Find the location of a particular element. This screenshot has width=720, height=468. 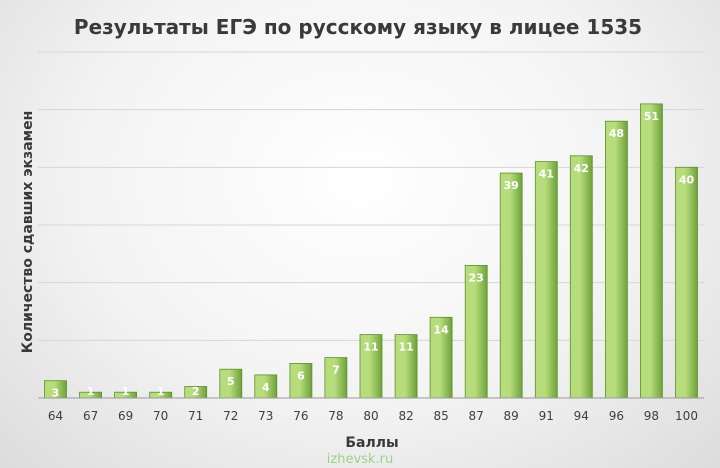

x-tick-label: 89 is located at coordinates (511, 416).